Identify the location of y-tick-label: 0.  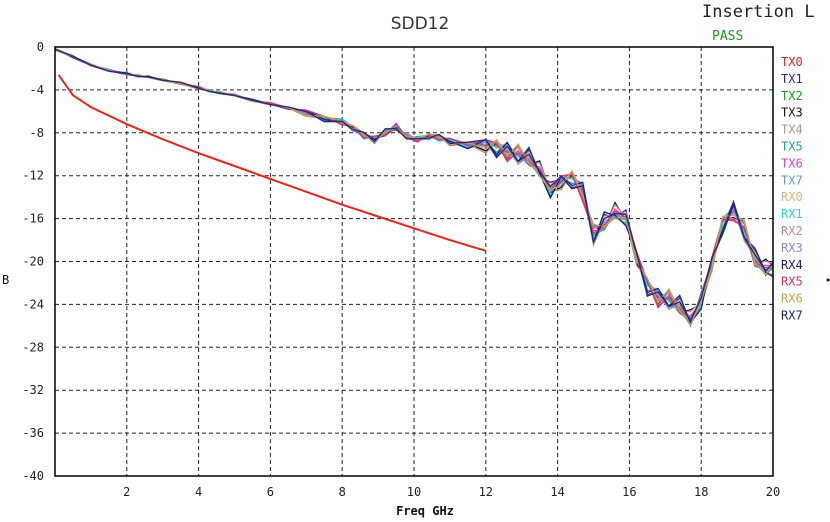
(40, 47).